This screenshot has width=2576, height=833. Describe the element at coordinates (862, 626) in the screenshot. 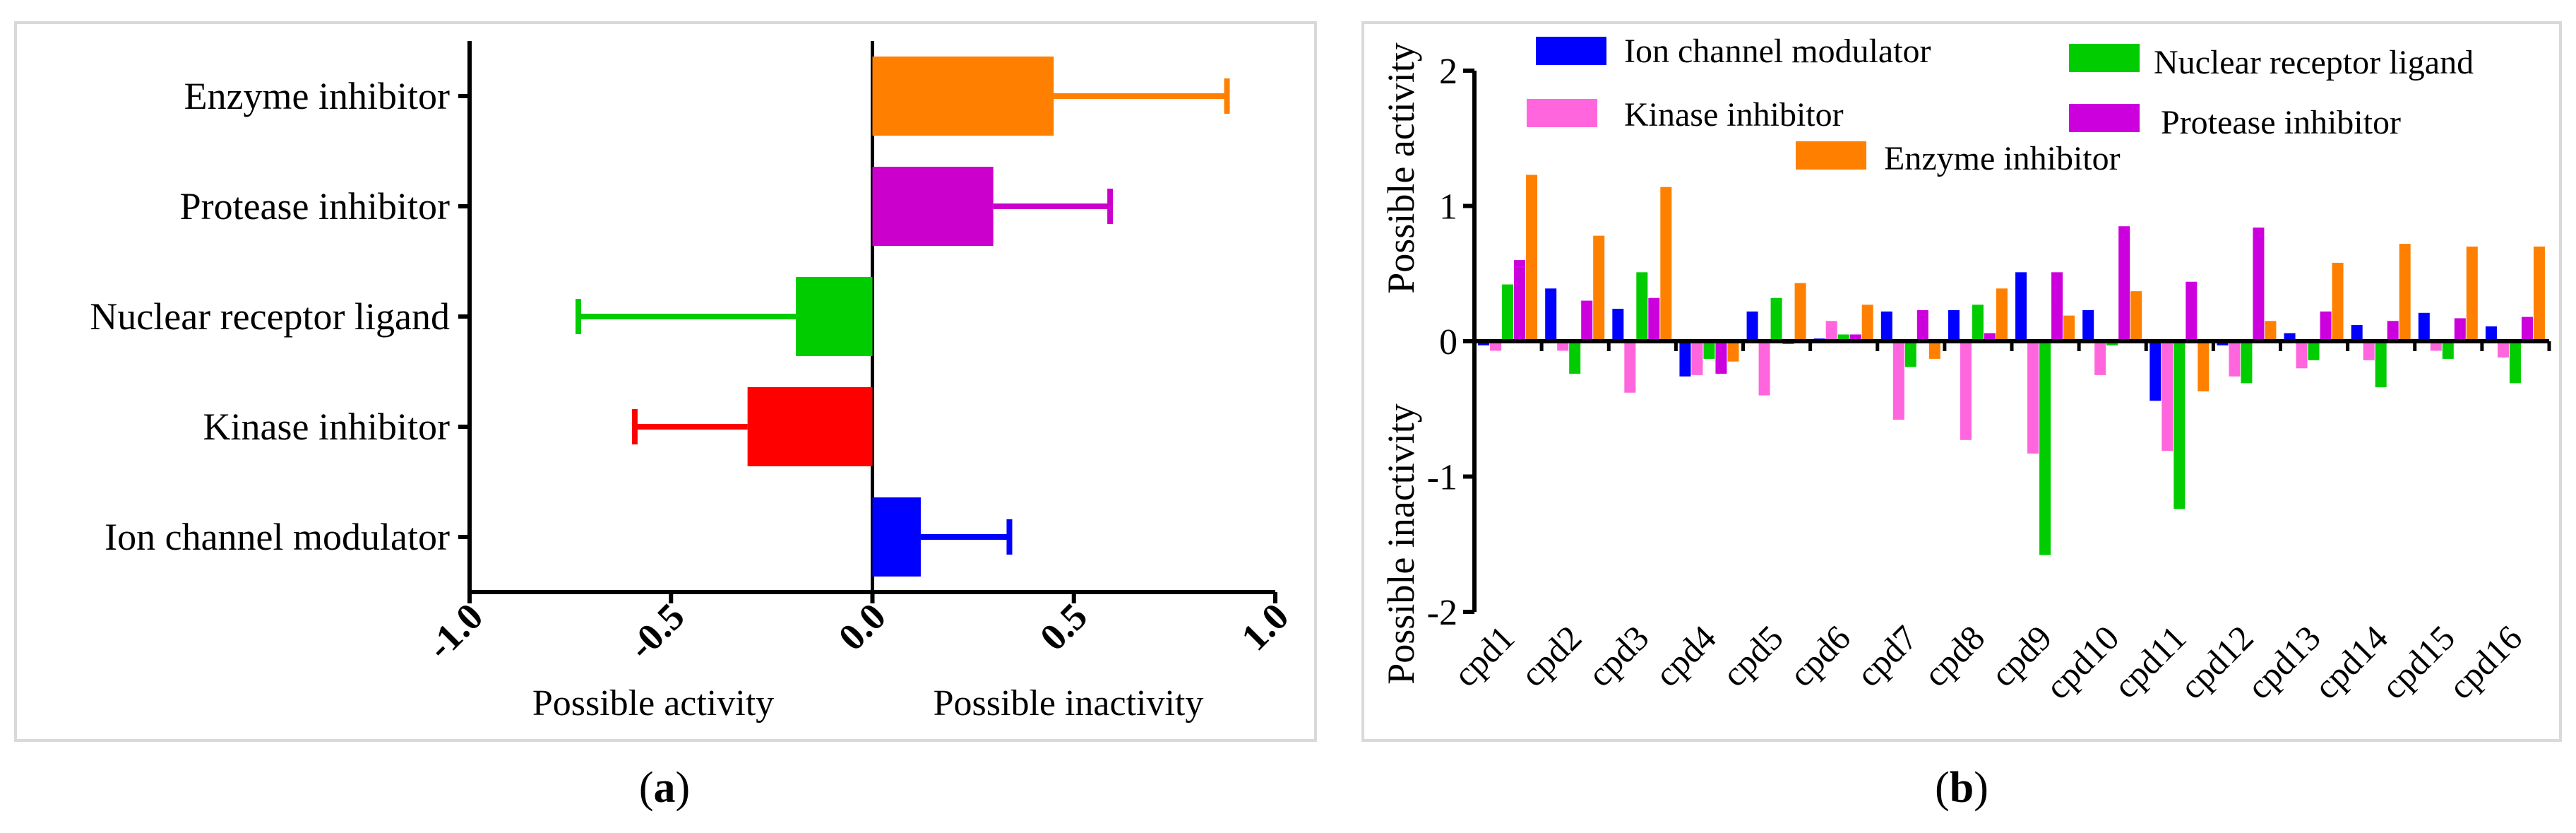

I see `a-x-tick-label: 0.0` at that location.